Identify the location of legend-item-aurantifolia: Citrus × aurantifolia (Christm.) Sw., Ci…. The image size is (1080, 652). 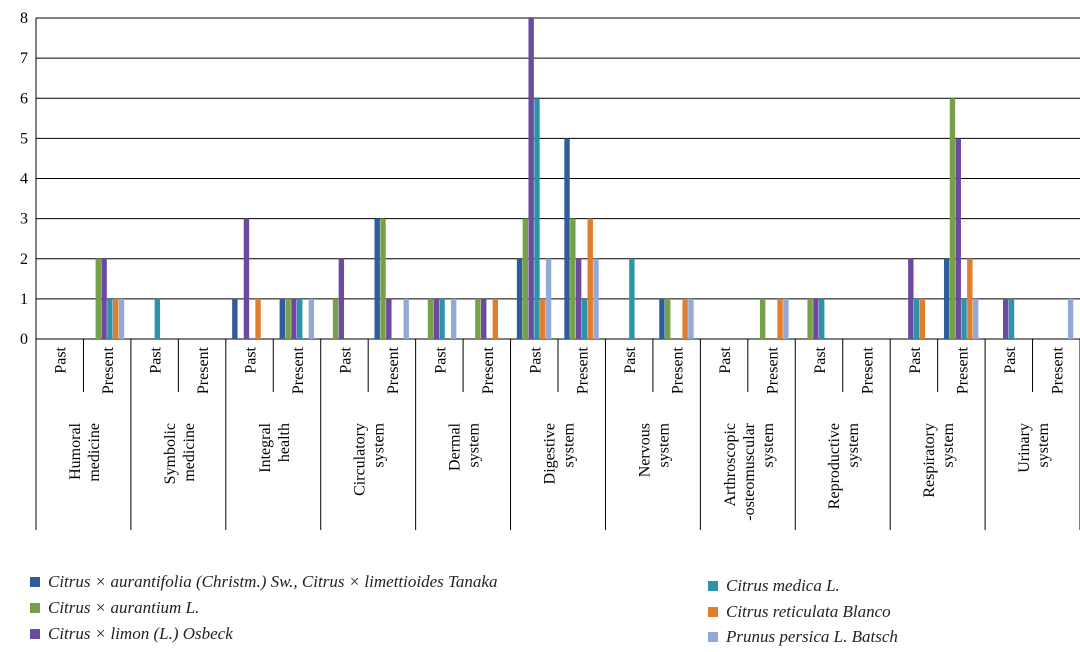
(263, 582).